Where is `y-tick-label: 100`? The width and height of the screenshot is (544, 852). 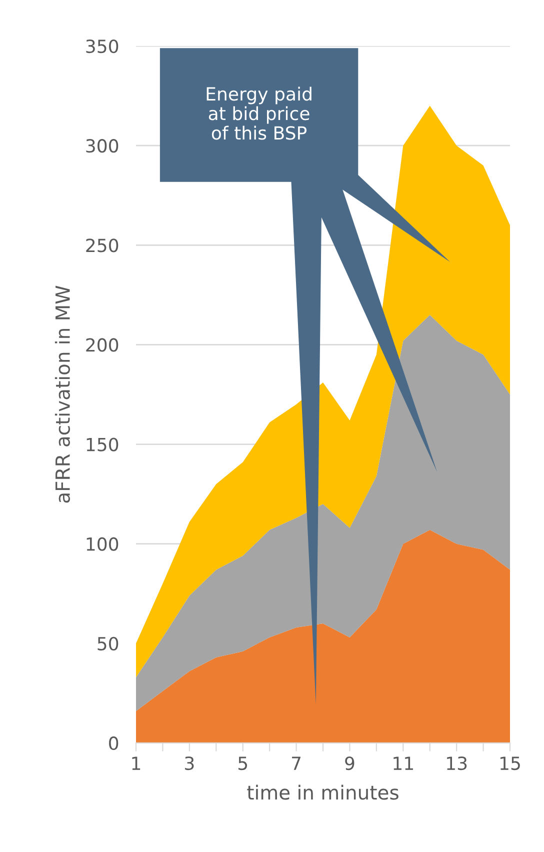 y-tick-label: 100 is located at coordinates (102, 544).